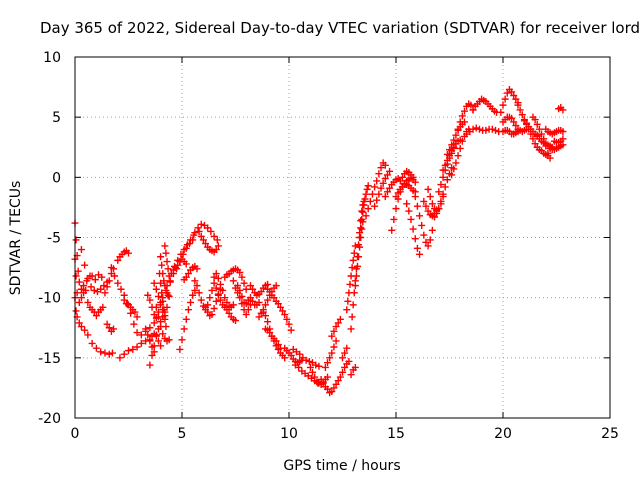 Image resolution: width=640 pixels, height=480 pixels. I want to click on series-s82, so click(558, 140).